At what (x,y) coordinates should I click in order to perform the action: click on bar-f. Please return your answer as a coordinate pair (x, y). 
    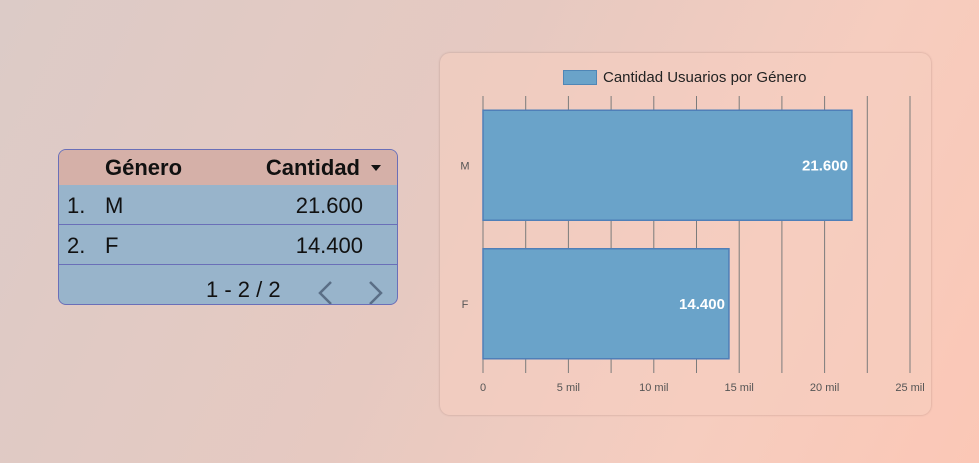
    Looking at the image, I should click on (606, 304).